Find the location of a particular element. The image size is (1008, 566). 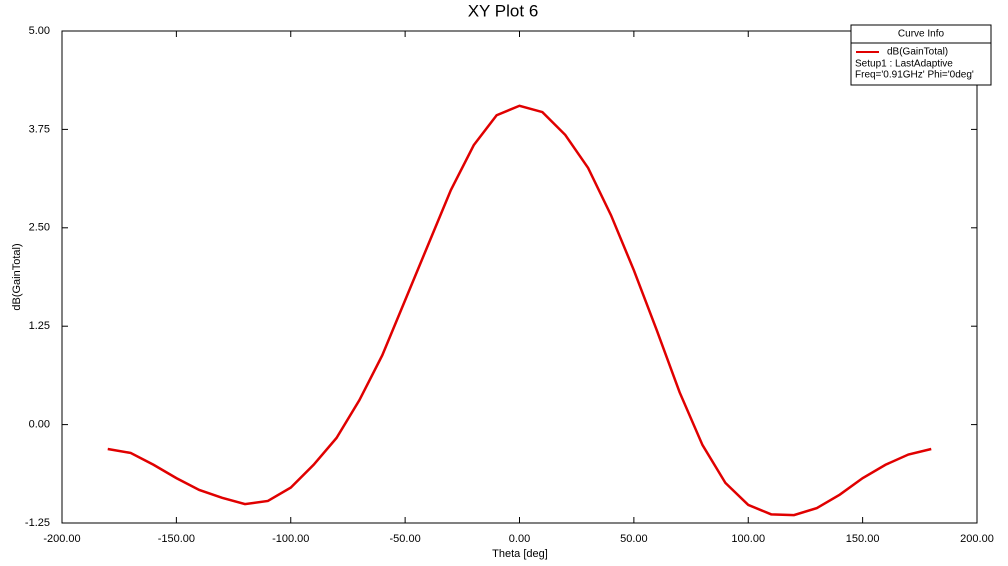

x-tick-label: -150.00 is located at coordinates (176, 539).